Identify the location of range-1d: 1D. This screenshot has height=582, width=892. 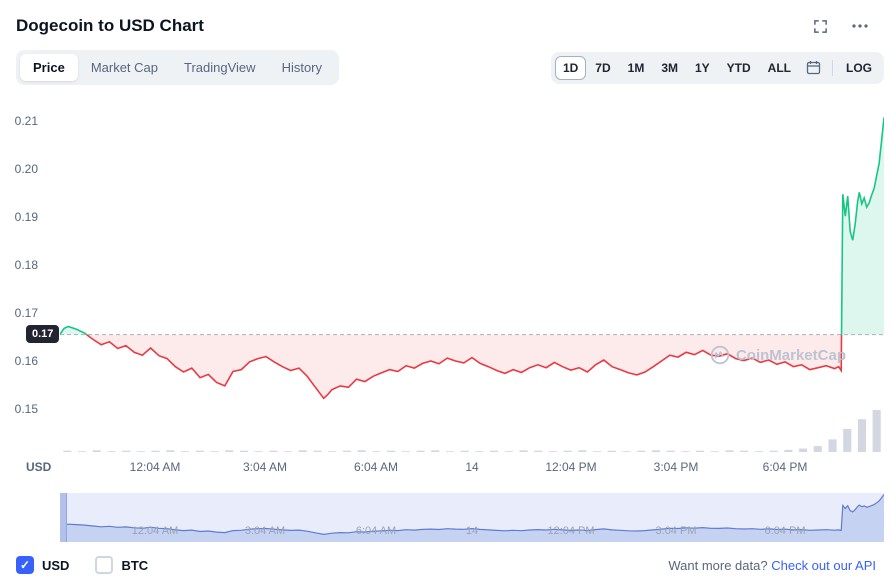
(570, 67).